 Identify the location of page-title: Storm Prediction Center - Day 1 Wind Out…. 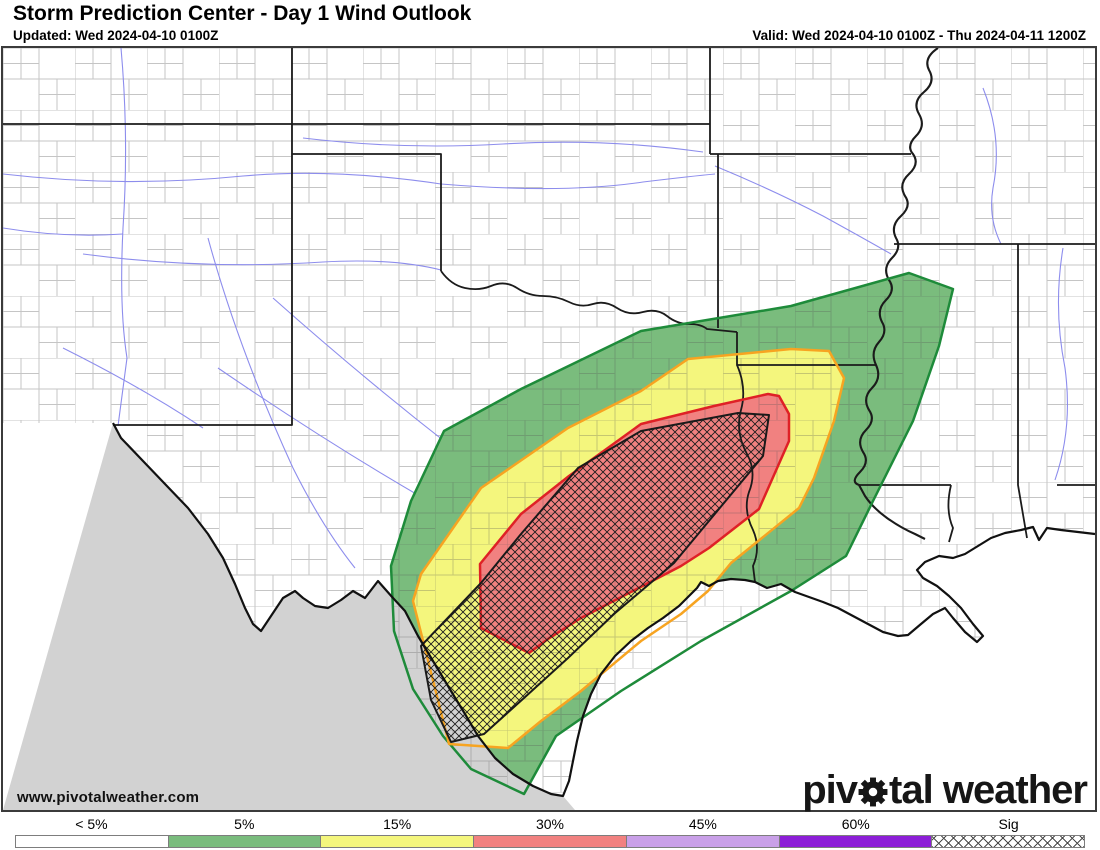
(242, 13).